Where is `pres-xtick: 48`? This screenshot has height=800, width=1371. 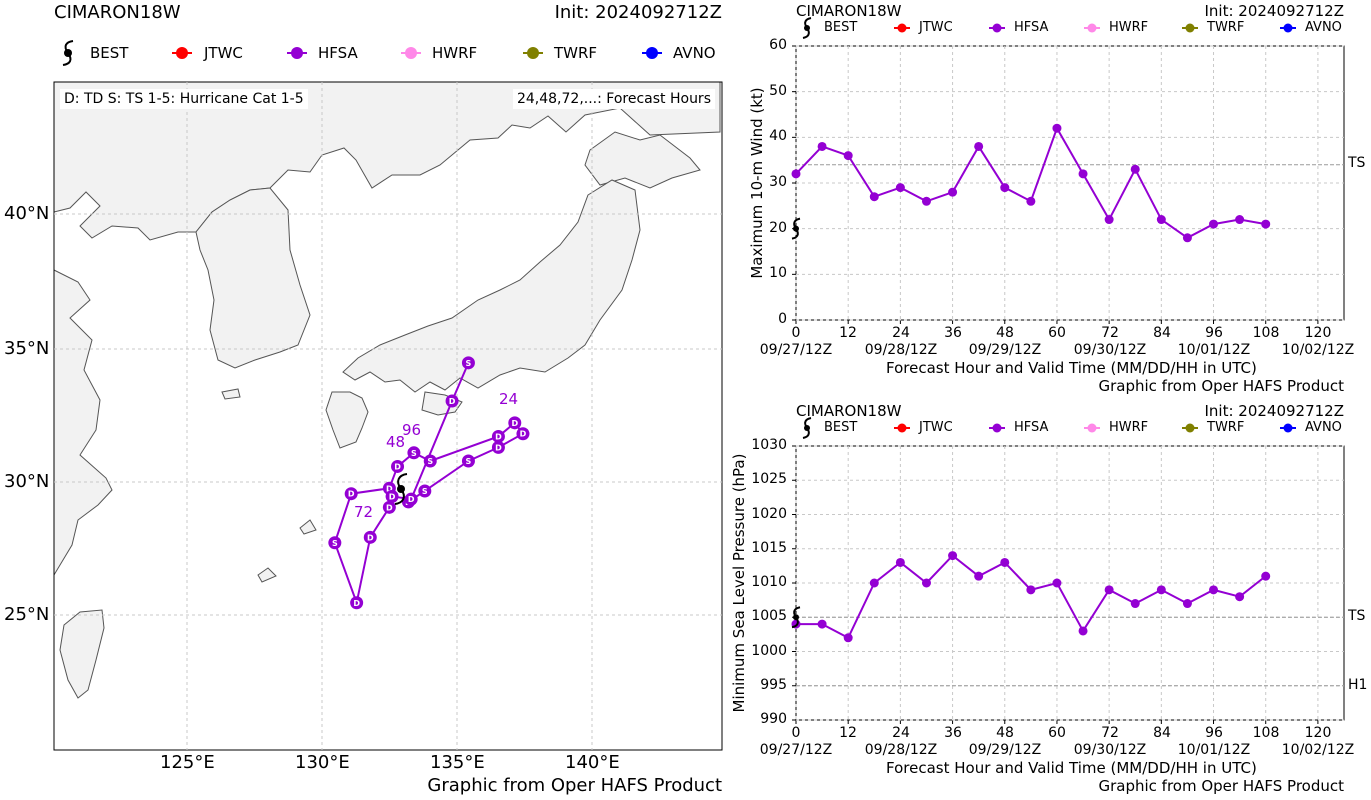
pres-xtick: 48 is located at coordinates (1005, 733).